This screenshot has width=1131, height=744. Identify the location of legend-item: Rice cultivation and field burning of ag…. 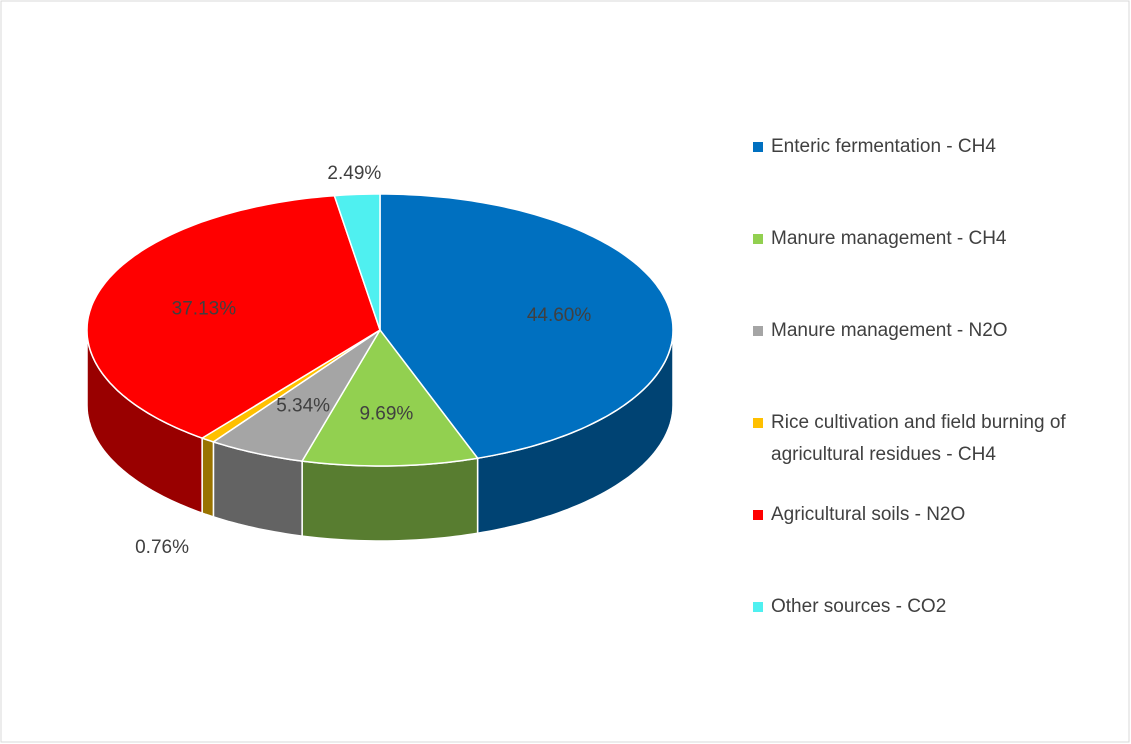
(939, 439).